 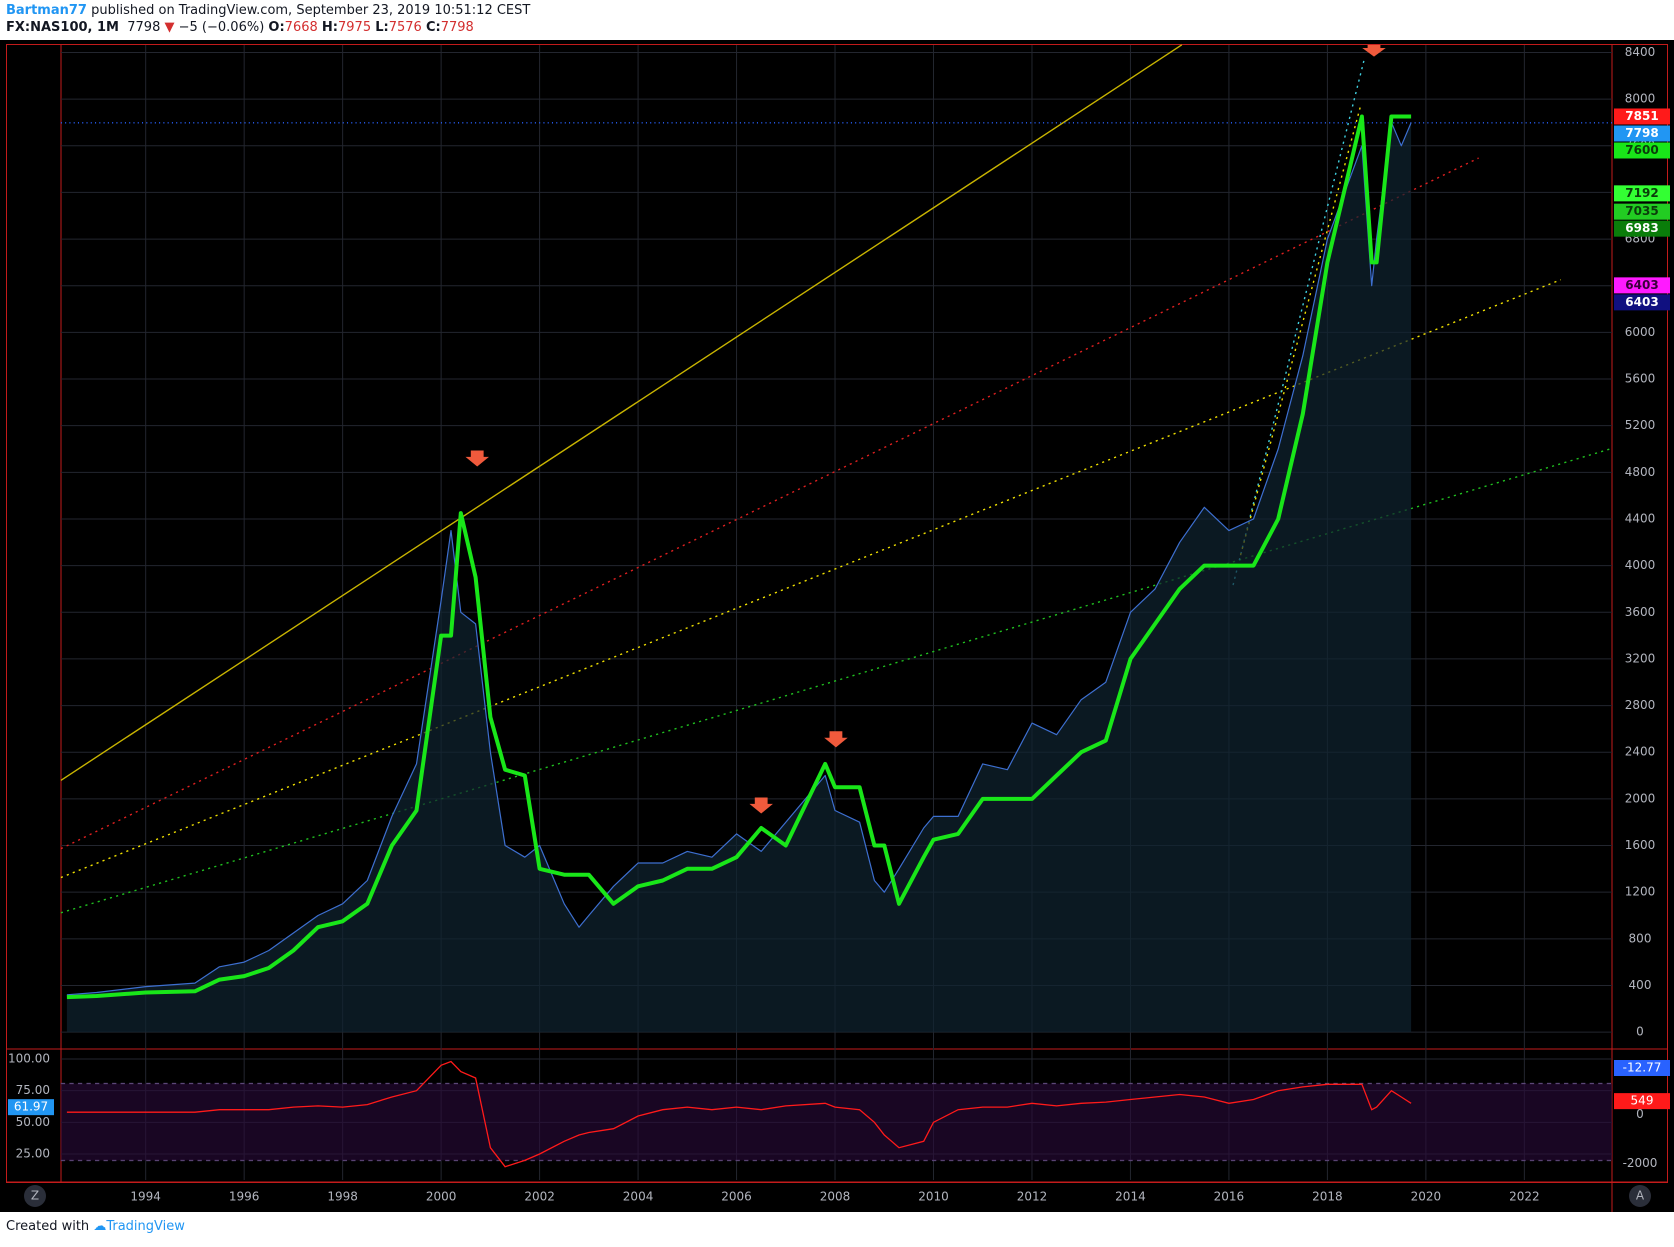 I want to click on price-label: 7035, so click(x=1641, y=211).